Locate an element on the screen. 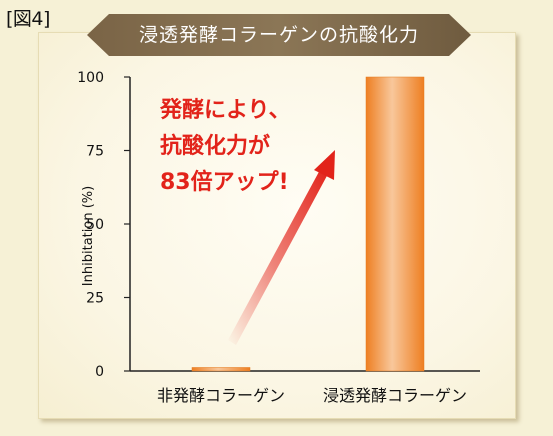 The height and width of the screenshot is (436, 553). y-tick-label: 75 is located at coordinates (95, 152).